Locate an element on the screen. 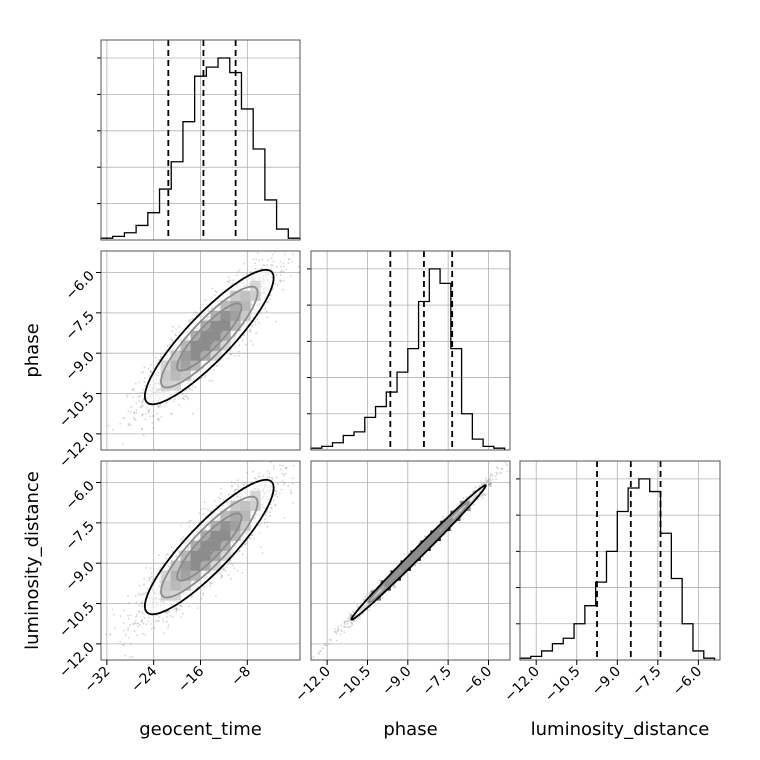  joint-content is located at coordinates (202, 341).